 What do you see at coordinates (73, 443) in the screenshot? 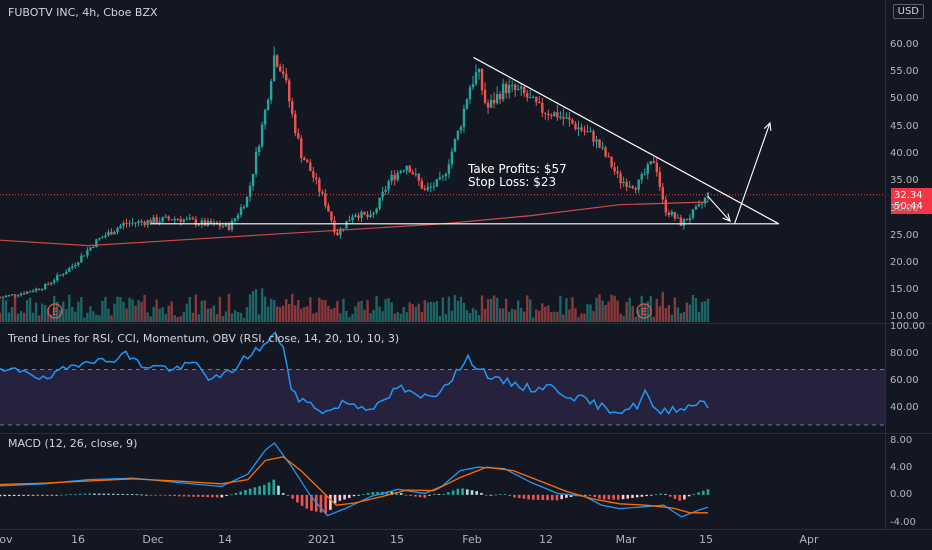
I see `macd-panel-title: MACD (12, 26, close, 9)` at bounding box center [73, 443].